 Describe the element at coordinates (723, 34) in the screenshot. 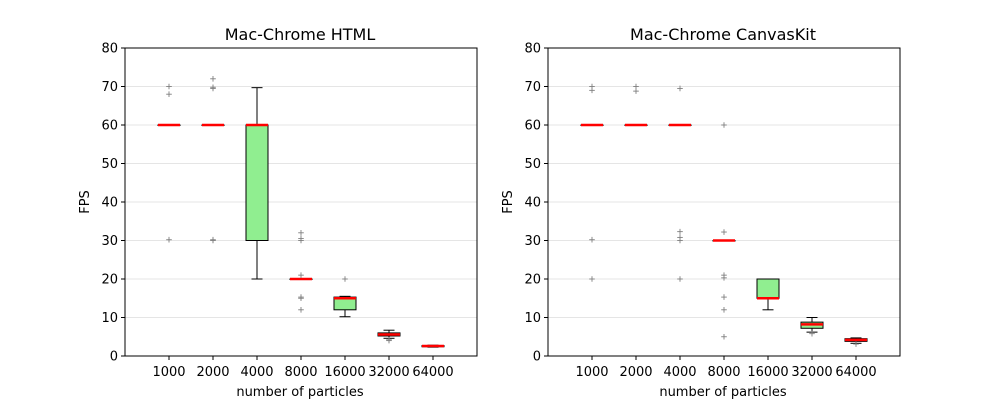

I see `chart-title: Mac-Chrome CanvasKit` at that location.